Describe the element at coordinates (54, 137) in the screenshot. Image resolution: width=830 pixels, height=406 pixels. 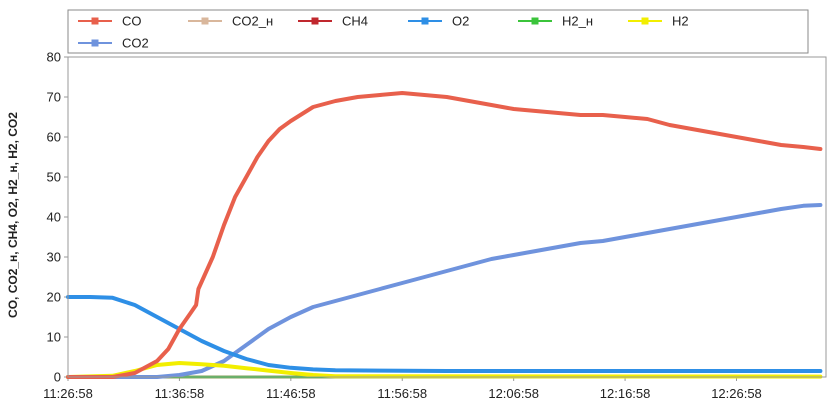
I see `y-tick-label: 60` at that location.